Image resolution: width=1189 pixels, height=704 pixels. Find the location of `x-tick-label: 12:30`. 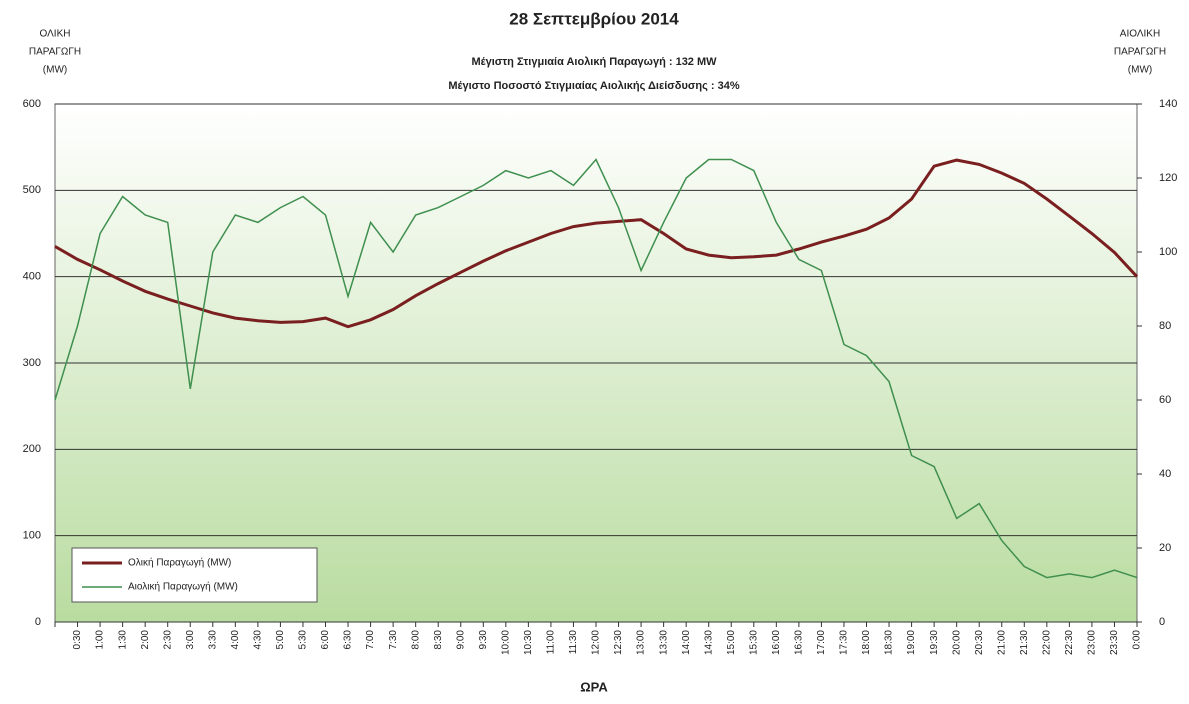

x-tick-label: 12:30 is located at coordinates (618, 642).